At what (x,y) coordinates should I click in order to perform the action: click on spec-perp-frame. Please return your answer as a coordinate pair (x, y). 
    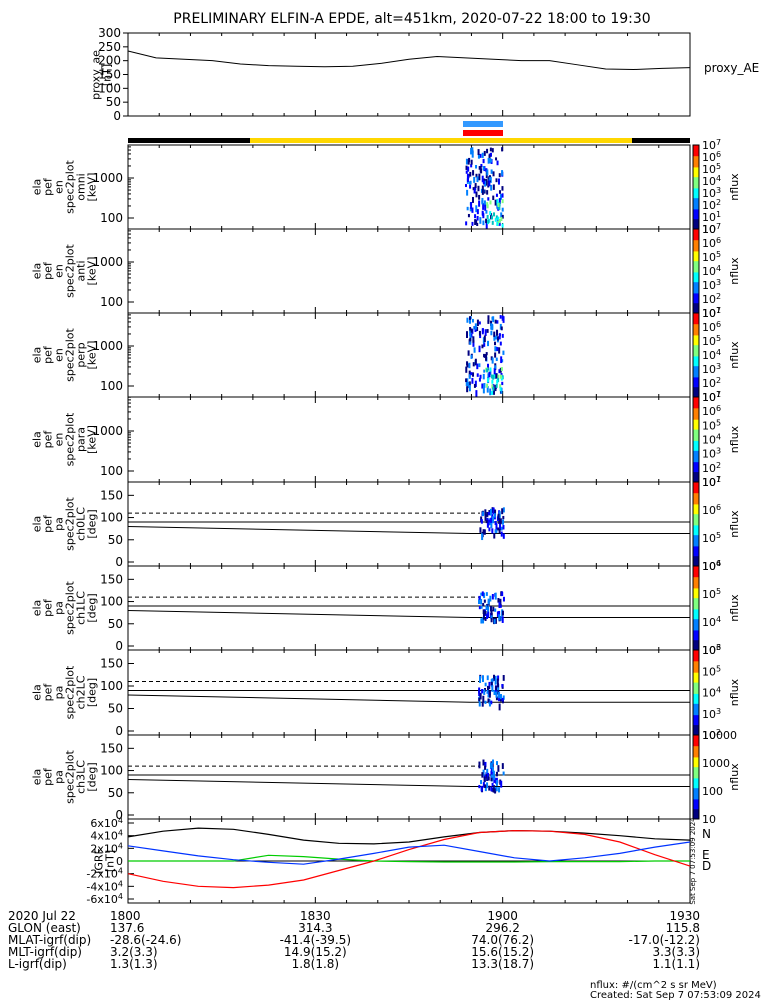
    Looking at the image, I should click on (409, 355).